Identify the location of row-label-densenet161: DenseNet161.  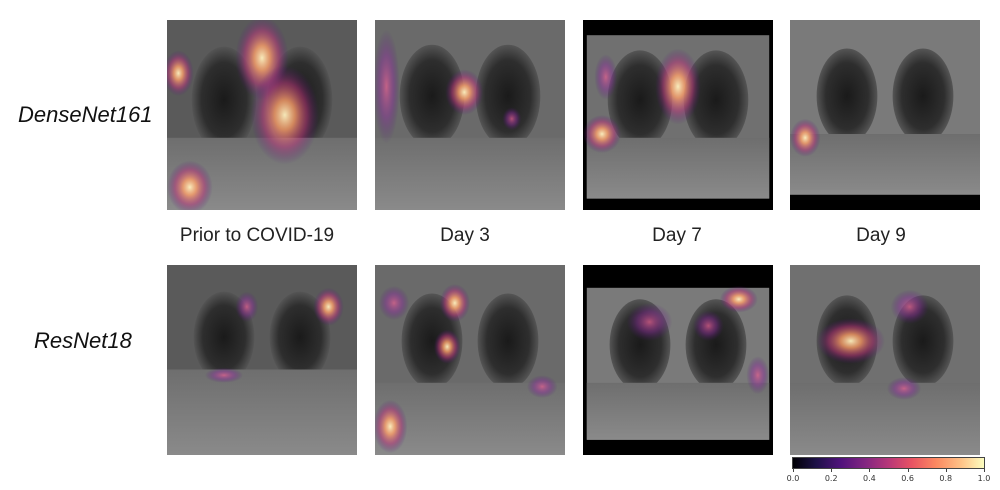
(85, 114).